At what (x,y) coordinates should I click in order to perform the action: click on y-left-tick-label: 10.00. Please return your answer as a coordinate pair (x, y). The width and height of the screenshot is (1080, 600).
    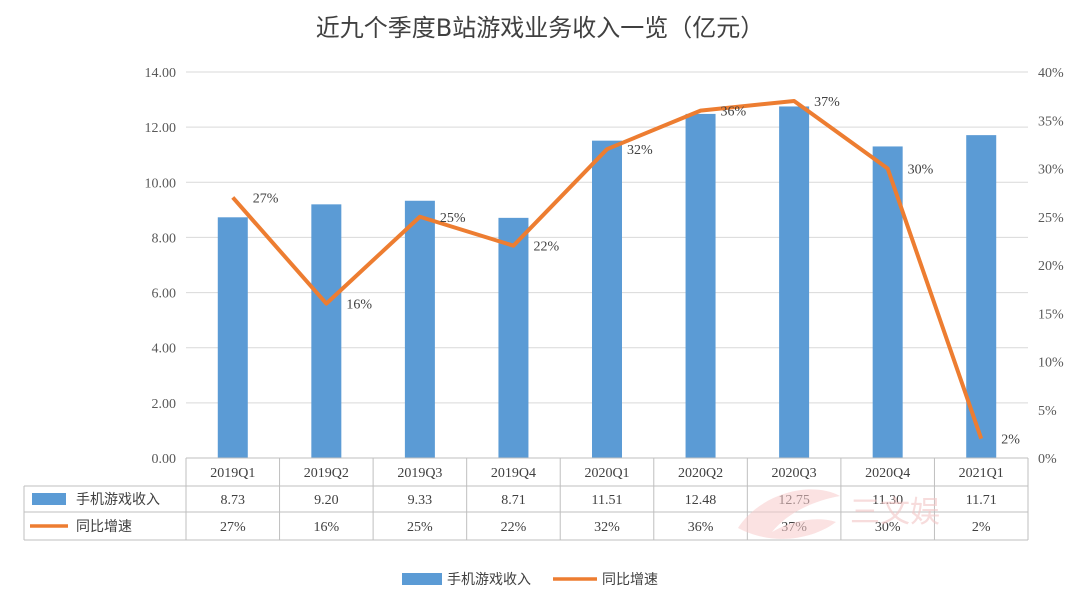
    Looking at the image, I should click on (161, 183).